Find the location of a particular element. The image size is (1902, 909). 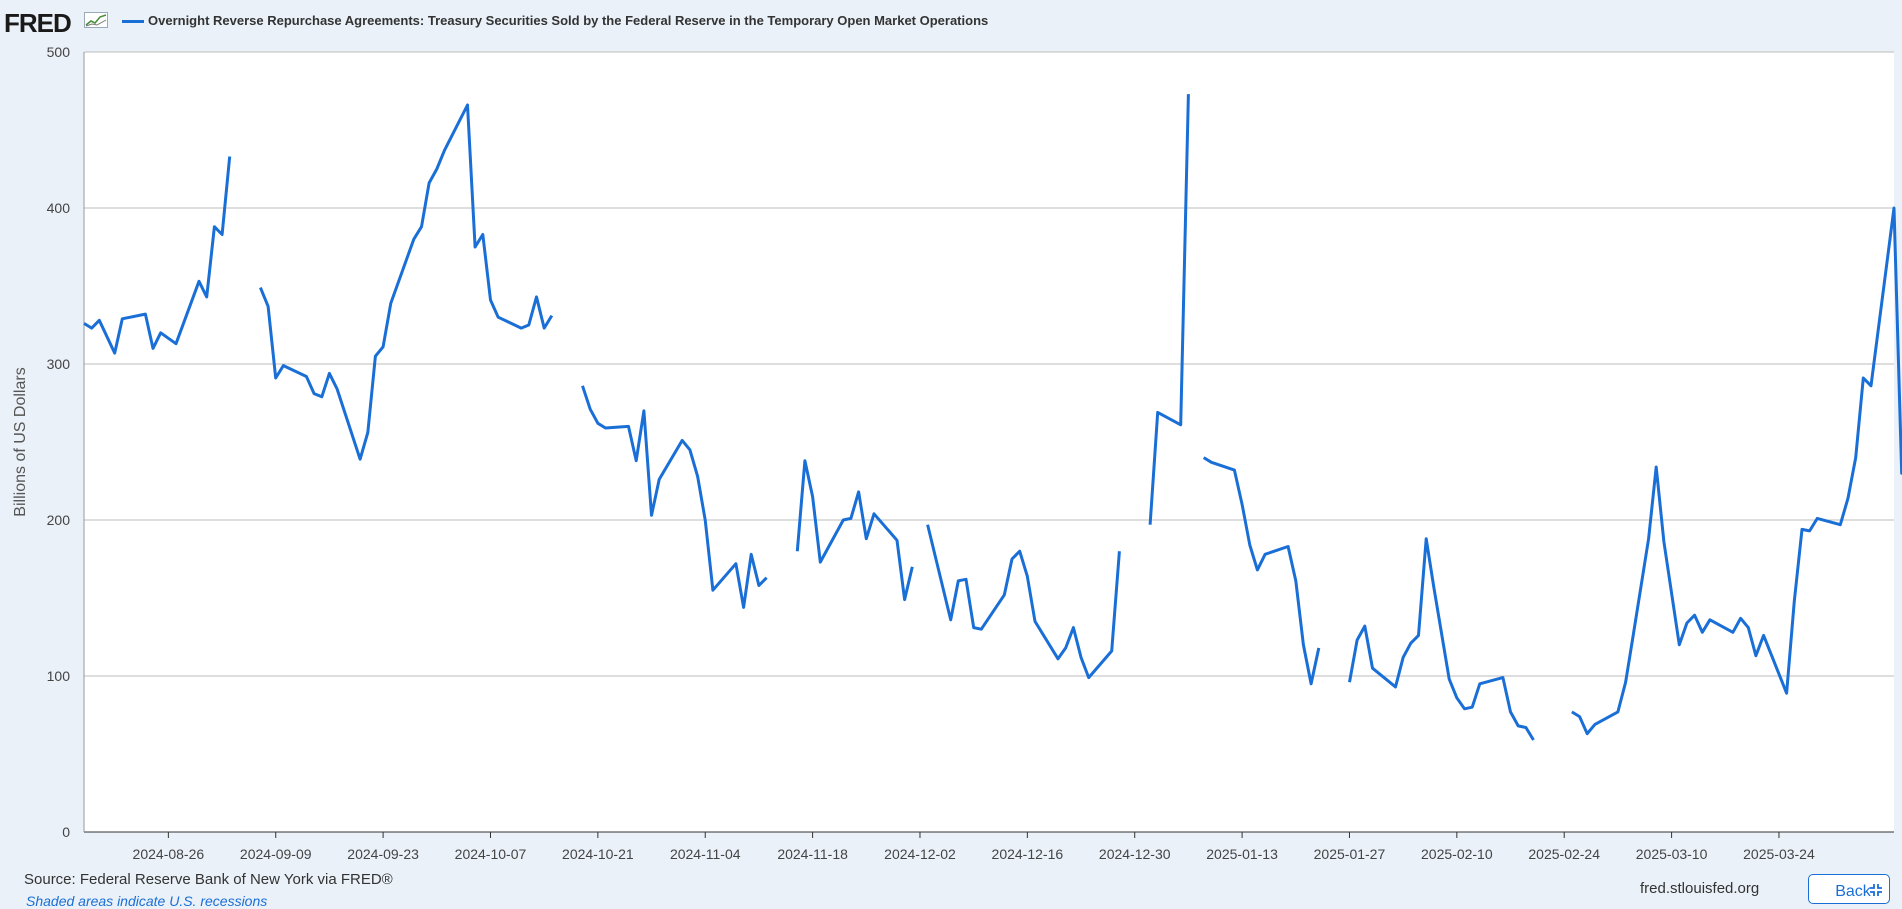

y-axis-ticks: 0 100 200 300 400 500 is located at coordinates (59, 442).